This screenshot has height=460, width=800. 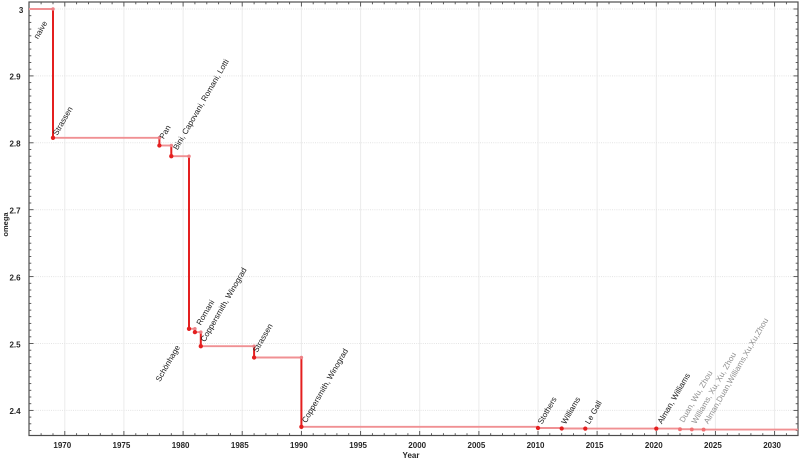 I want to click on svg-text: 2005, so click(x=477, y=445).